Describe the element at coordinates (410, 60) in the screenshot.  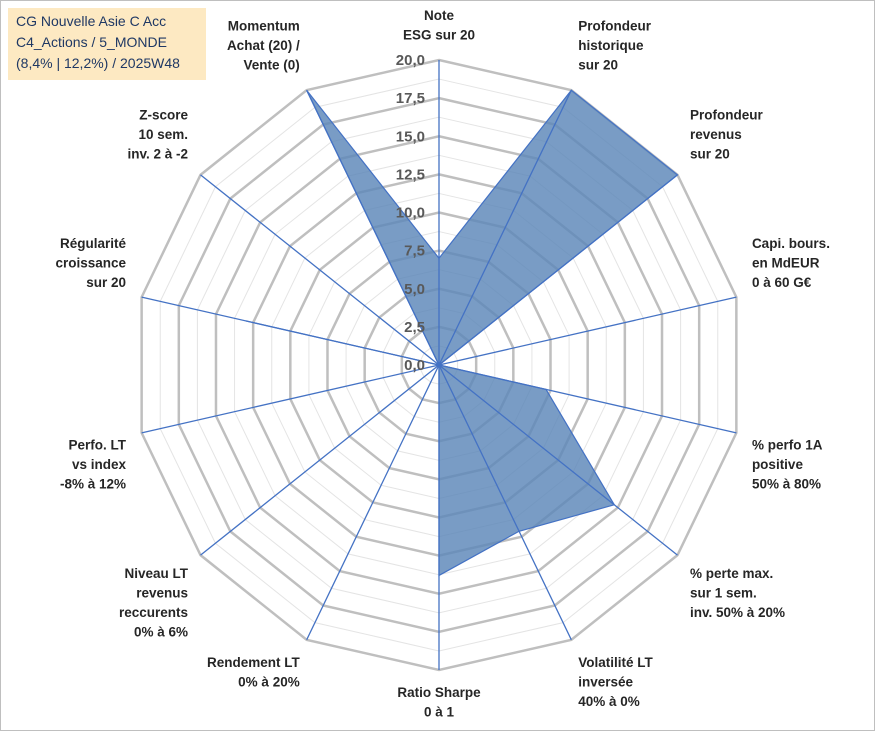
I see `tick-label-8: 20,0` at that location.